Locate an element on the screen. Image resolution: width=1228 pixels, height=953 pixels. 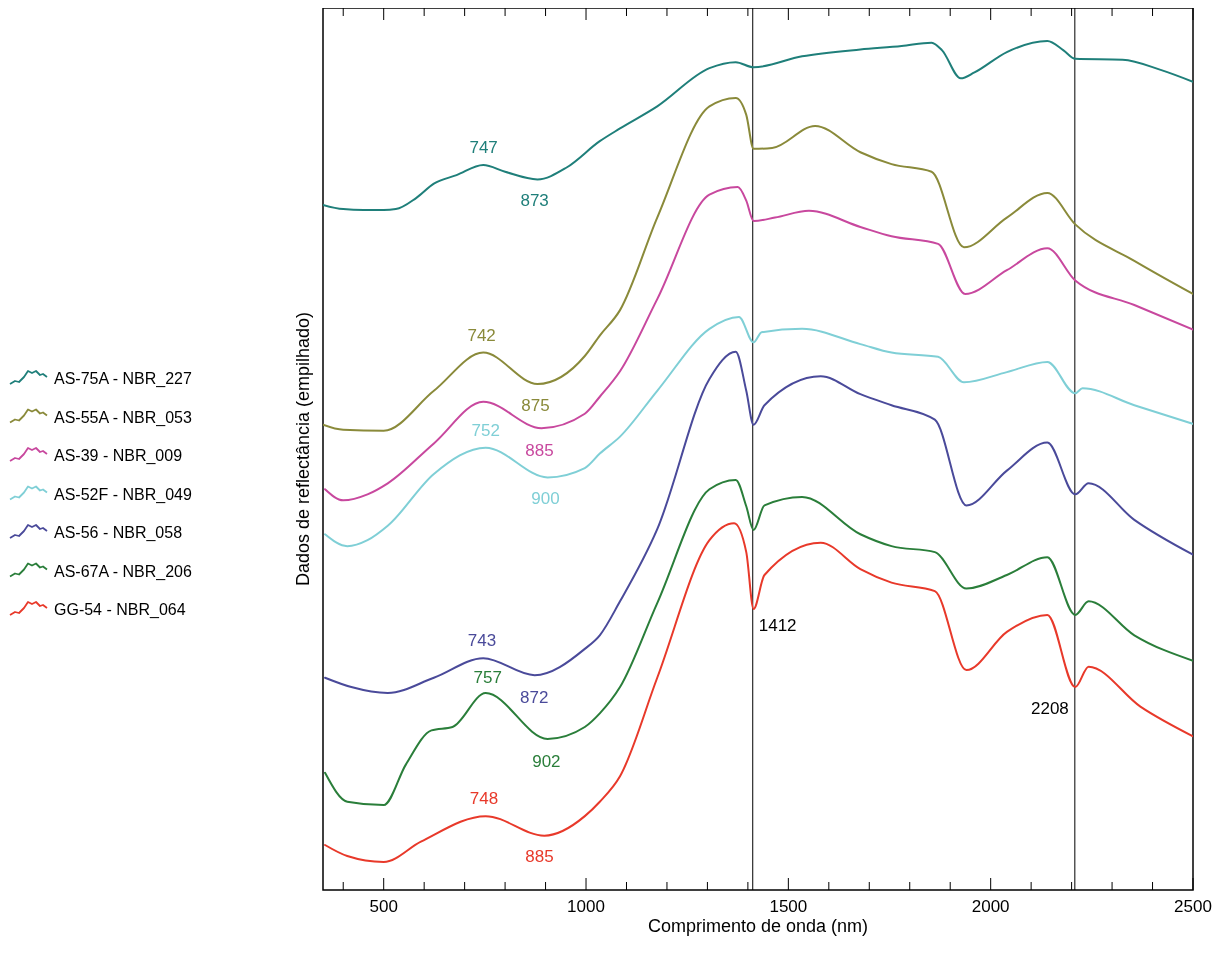
legend-label: AS-67A - NBR_206 is located at coordinates (123, 571).